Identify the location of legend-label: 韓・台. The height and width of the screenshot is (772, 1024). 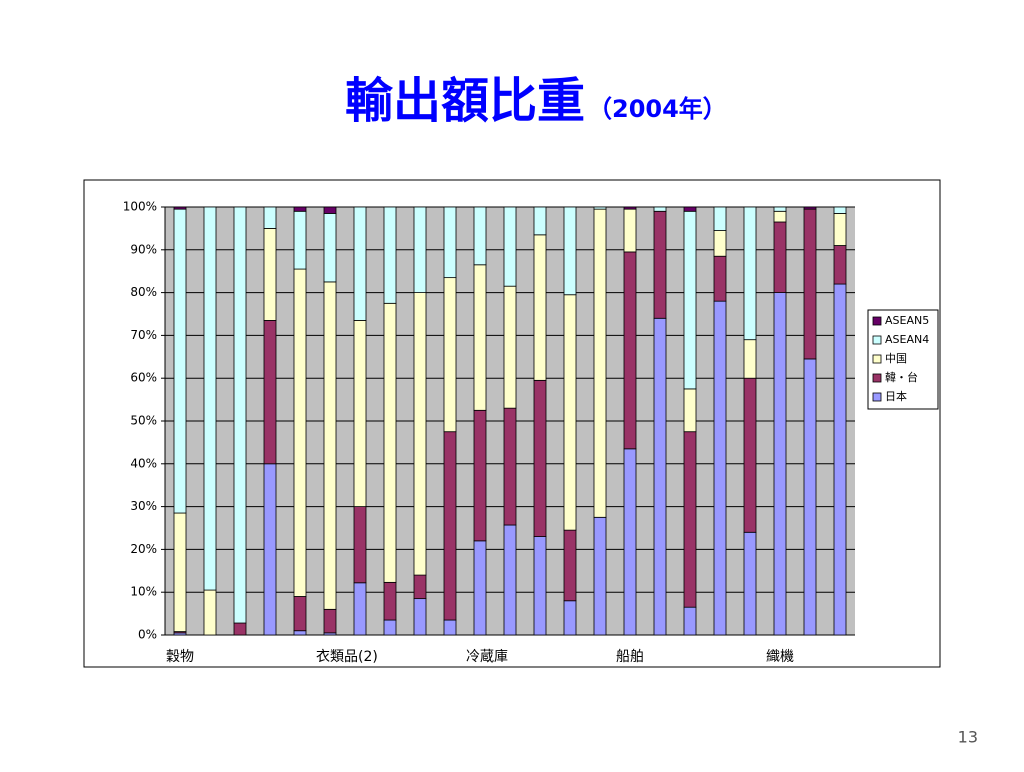
(901, 377).